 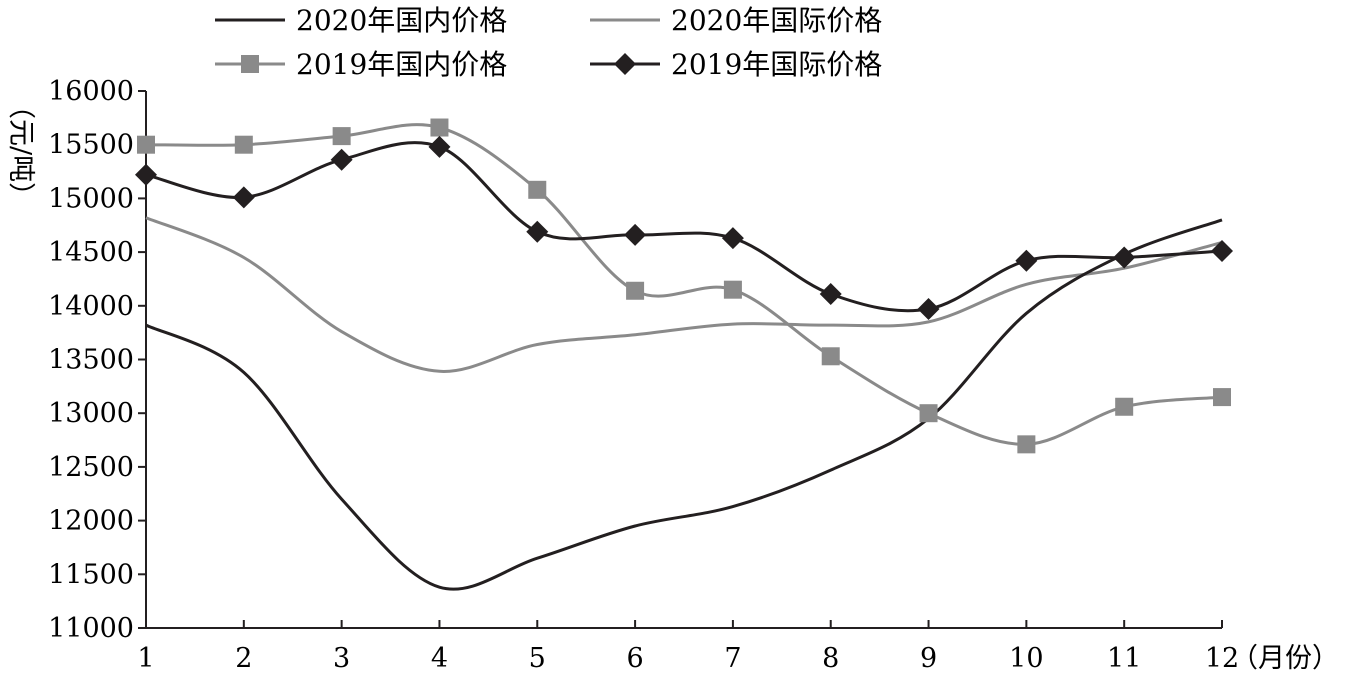 What do you see at coordinates (928, 658) in the screenshot?
I see `x-tick-label: 9` at bounding box center [928, 658].